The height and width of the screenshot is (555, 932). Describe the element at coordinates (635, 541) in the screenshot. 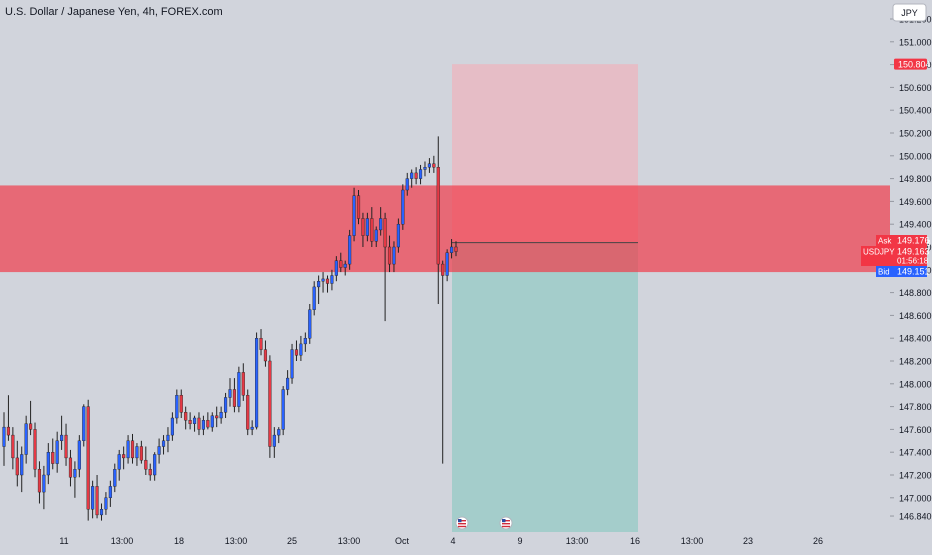

I see `time-label: 16` at that location.